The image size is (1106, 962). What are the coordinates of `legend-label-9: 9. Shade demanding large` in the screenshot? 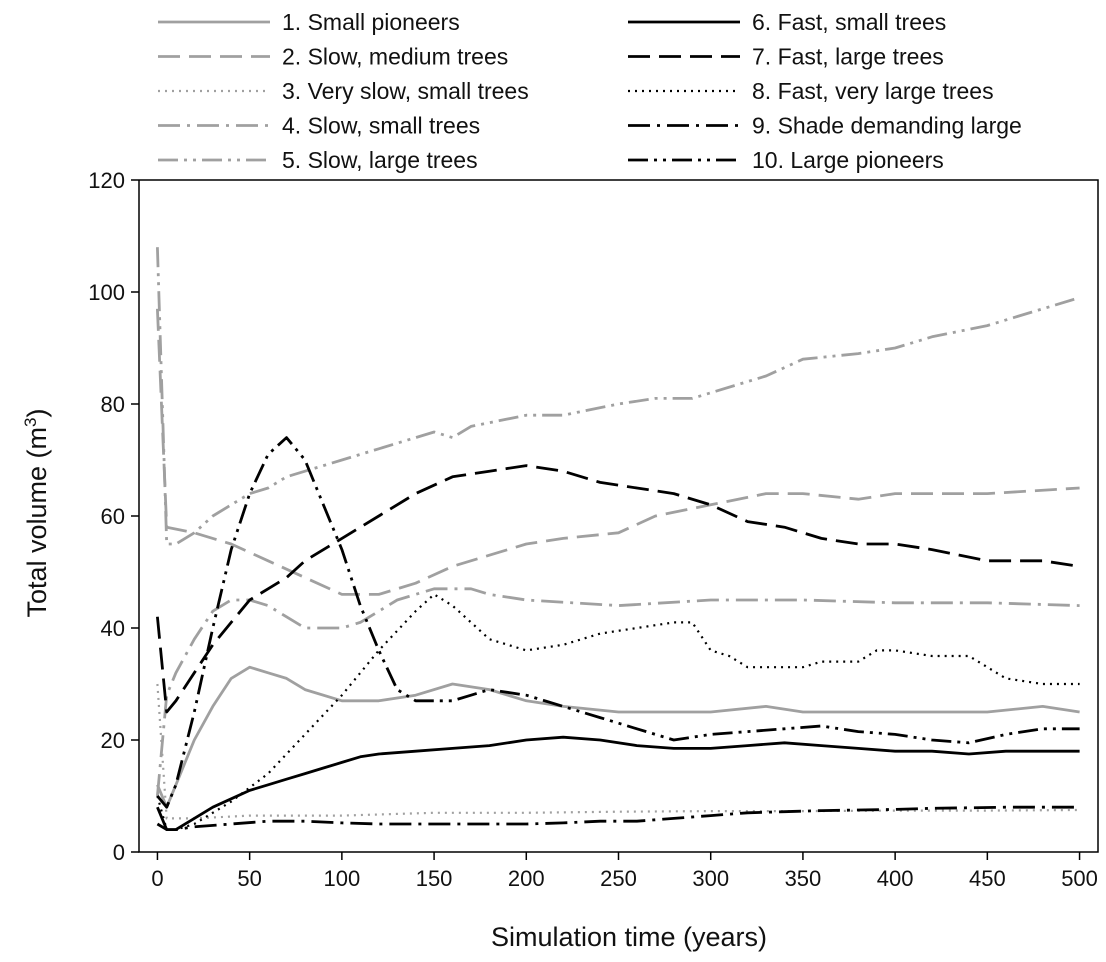 It's located at (887, 126).